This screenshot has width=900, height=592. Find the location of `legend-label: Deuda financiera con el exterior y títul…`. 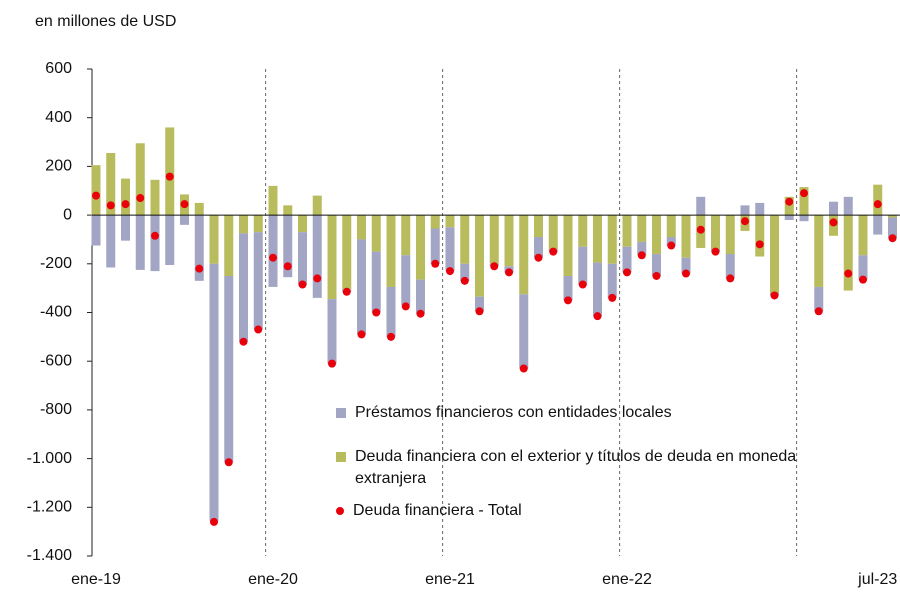

legend-label: Deuda financiera con el exterior y títul… is located at coordinates (576, 467).